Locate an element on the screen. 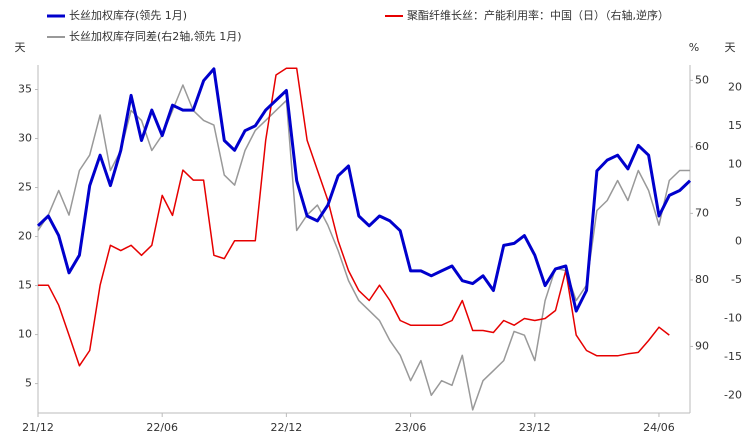  y-tick-label: 25 is located at coordinates (25, 187).